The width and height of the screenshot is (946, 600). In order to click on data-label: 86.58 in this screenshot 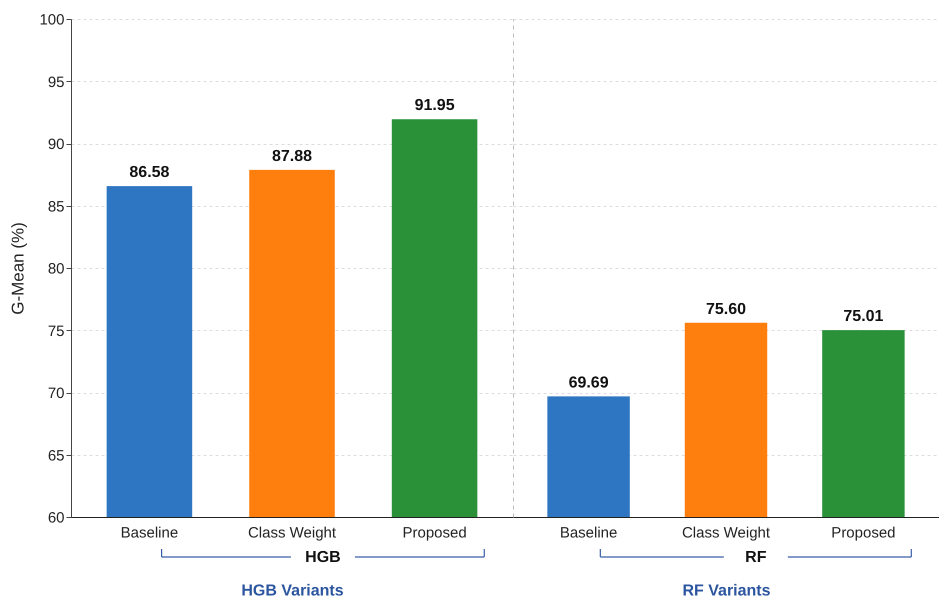, I will do `click(149, 173)`.